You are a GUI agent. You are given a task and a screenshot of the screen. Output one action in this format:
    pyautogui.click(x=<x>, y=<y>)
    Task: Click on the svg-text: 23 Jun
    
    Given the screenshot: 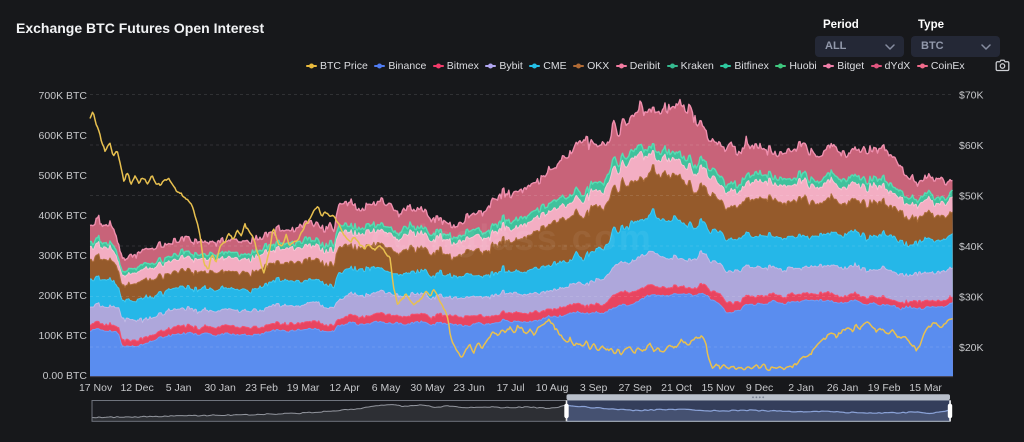 What is the action you would take?
    pyautogui.click(x=469, y=388)
    